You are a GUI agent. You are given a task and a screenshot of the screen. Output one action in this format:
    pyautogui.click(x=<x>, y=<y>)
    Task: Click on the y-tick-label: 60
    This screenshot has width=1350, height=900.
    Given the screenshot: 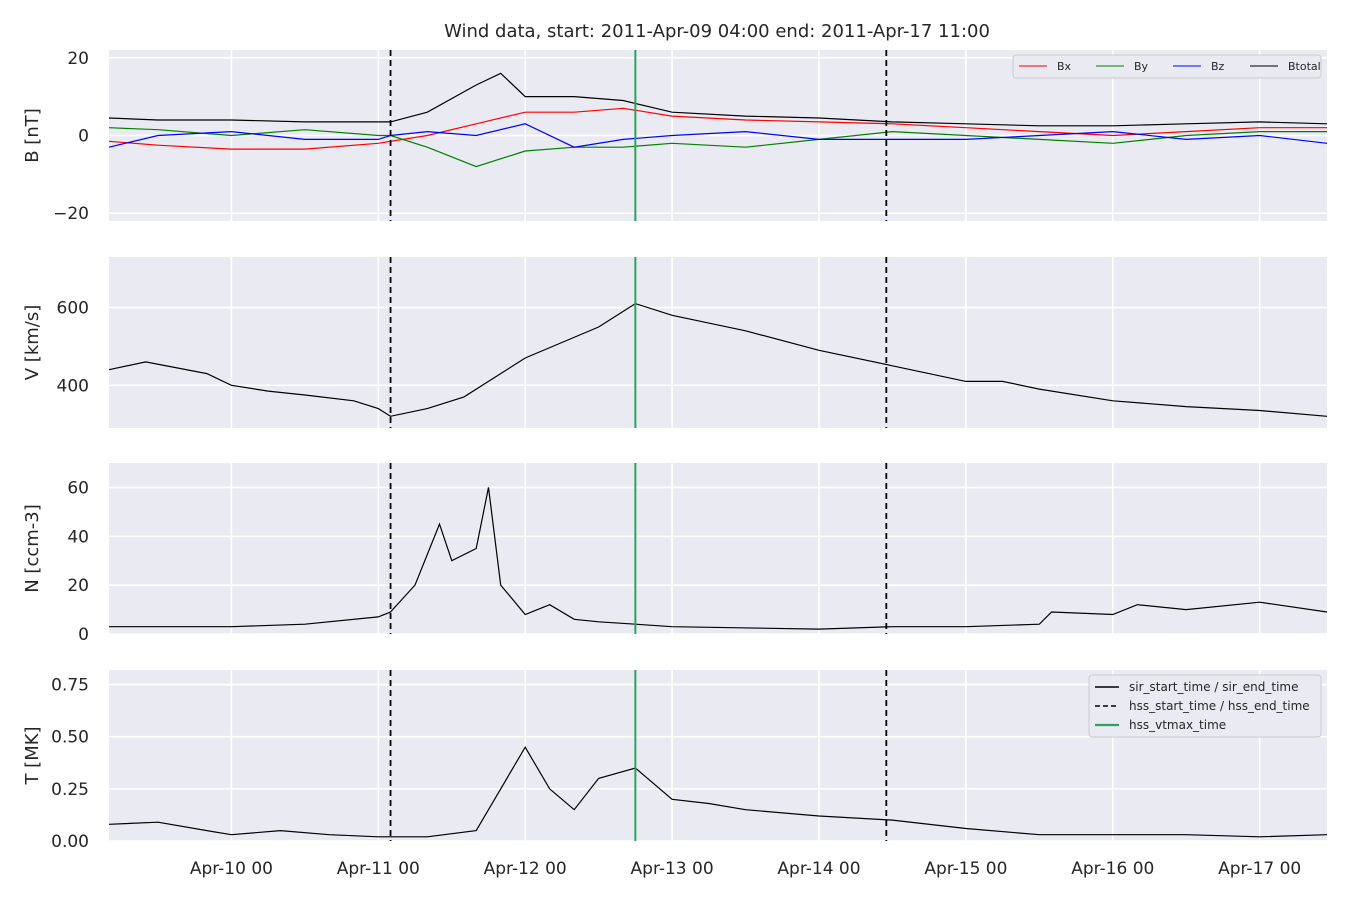 What is the action you would take?
    pyautogui.click(x=78, y=488)
    